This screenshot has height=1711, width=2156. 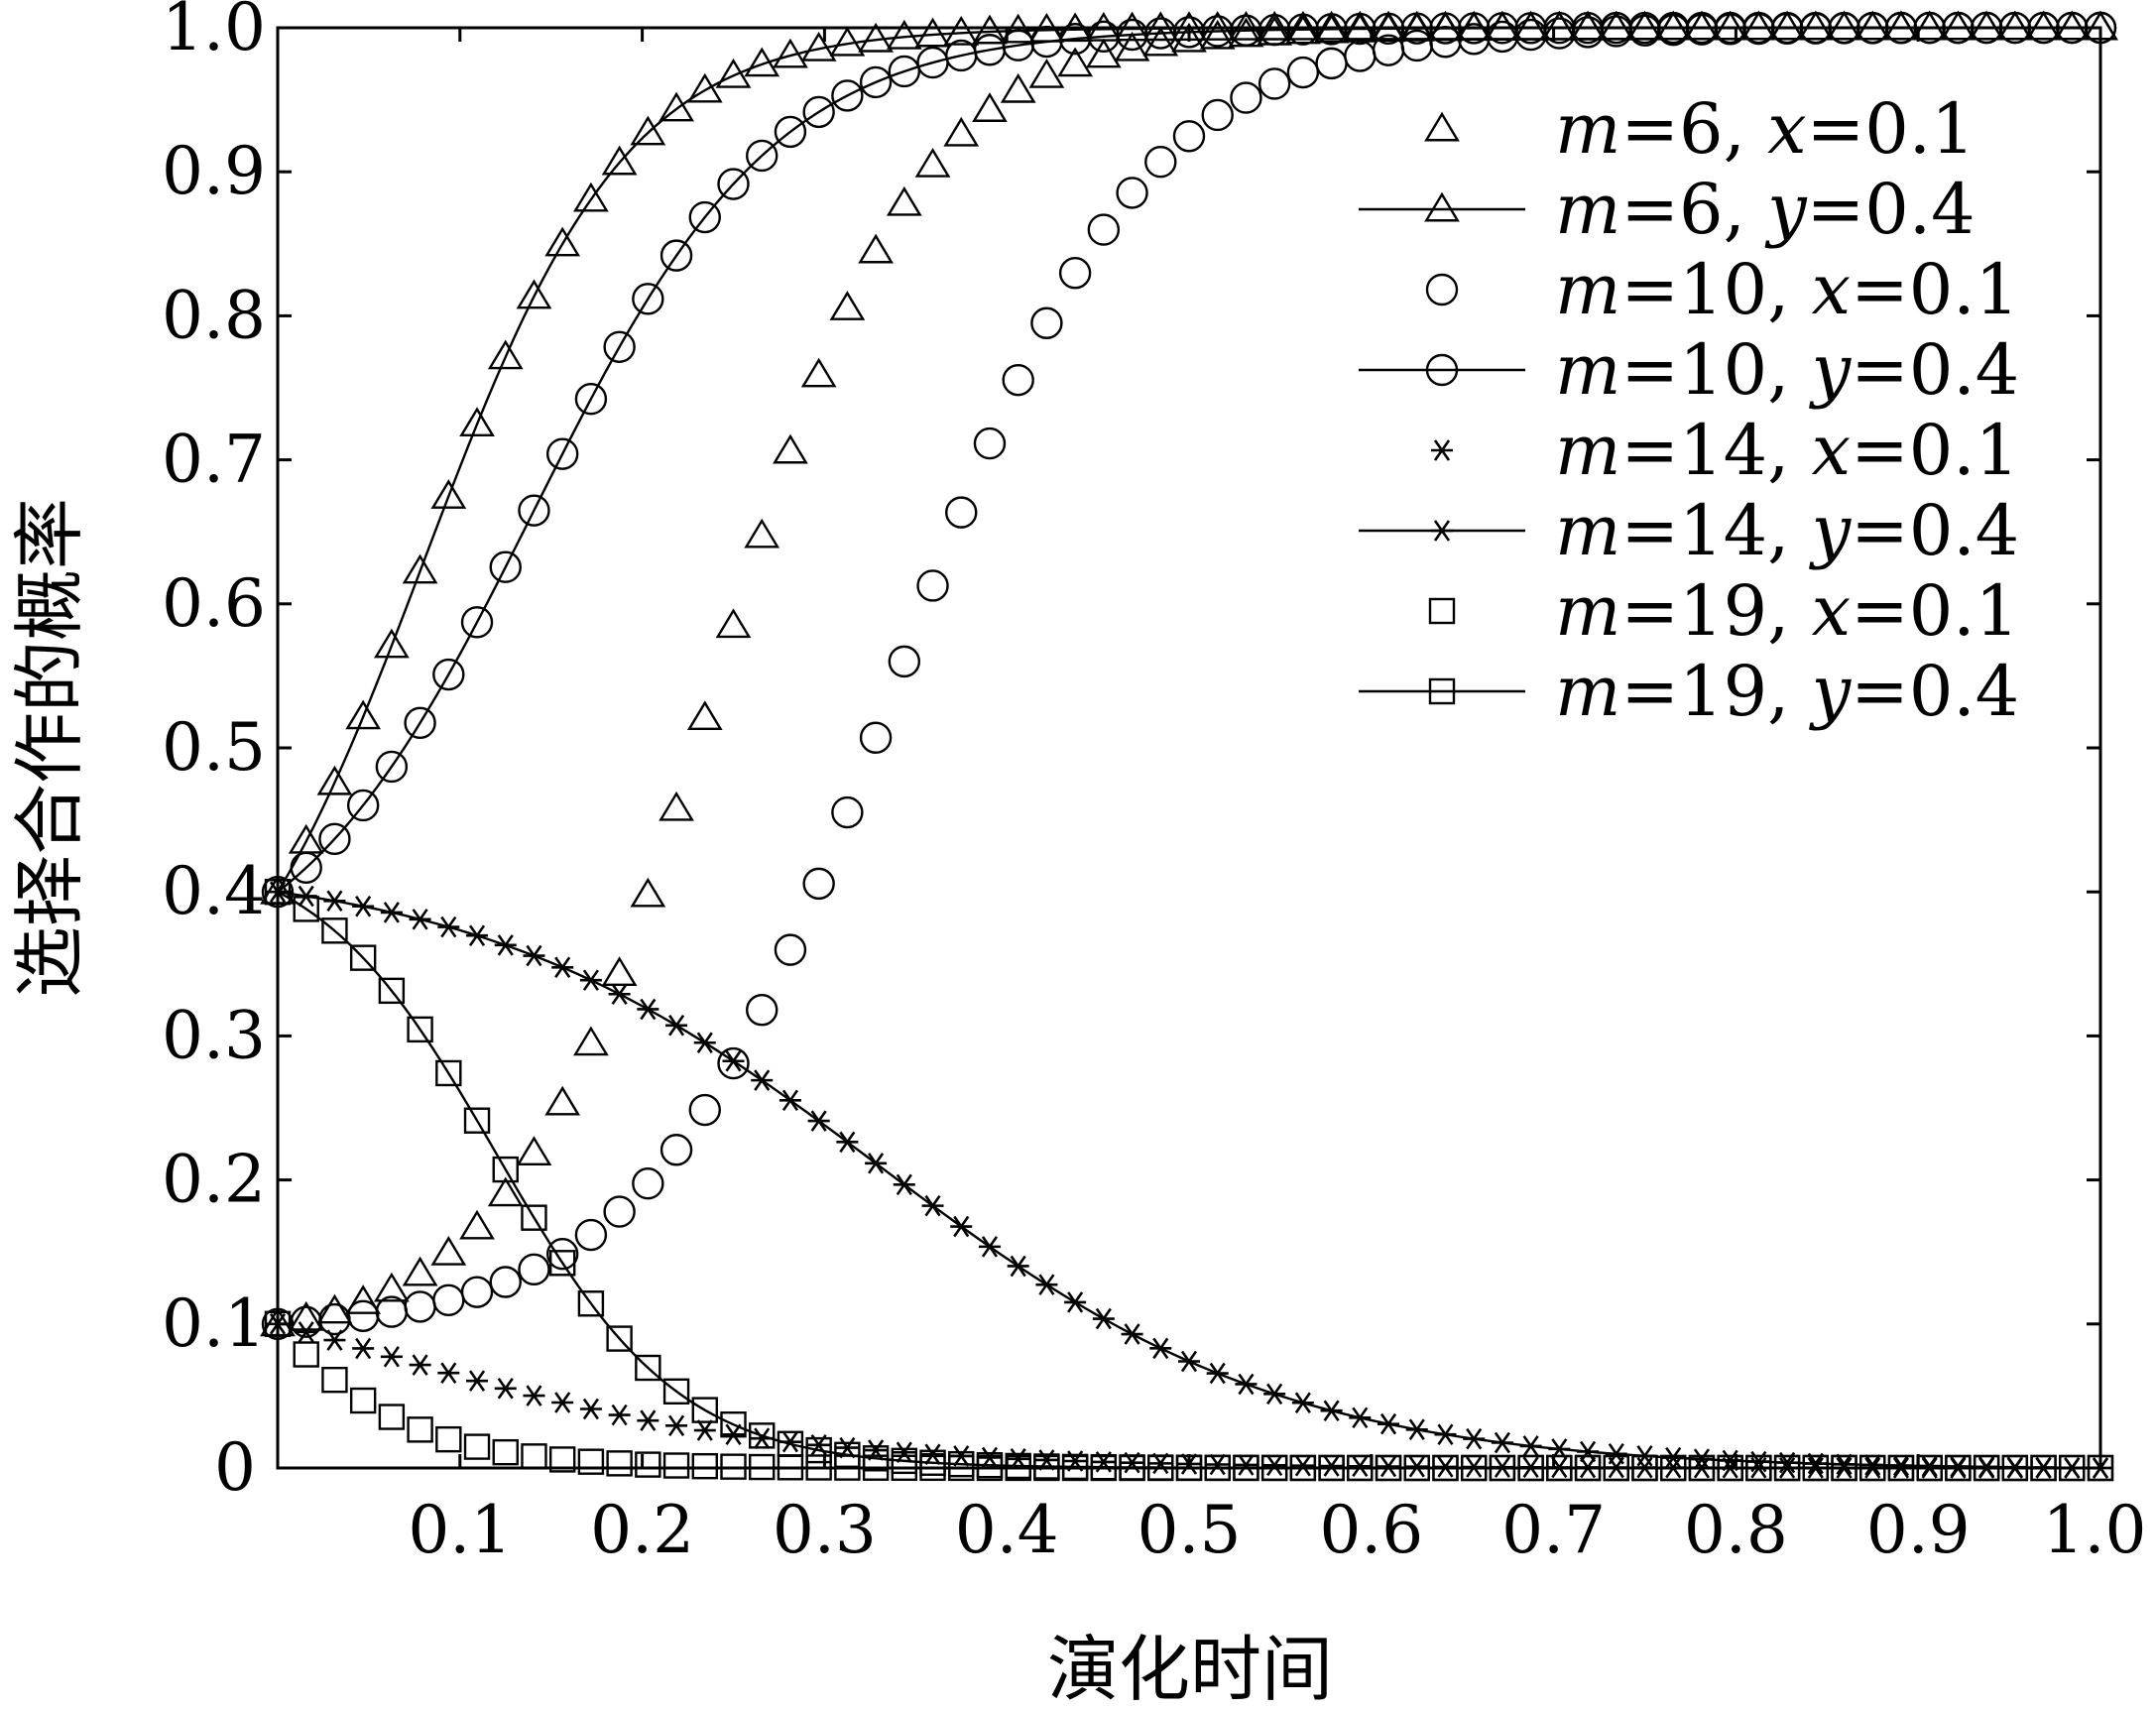 I want to click on legend-label-part: x, so click(x=1831, y=611).